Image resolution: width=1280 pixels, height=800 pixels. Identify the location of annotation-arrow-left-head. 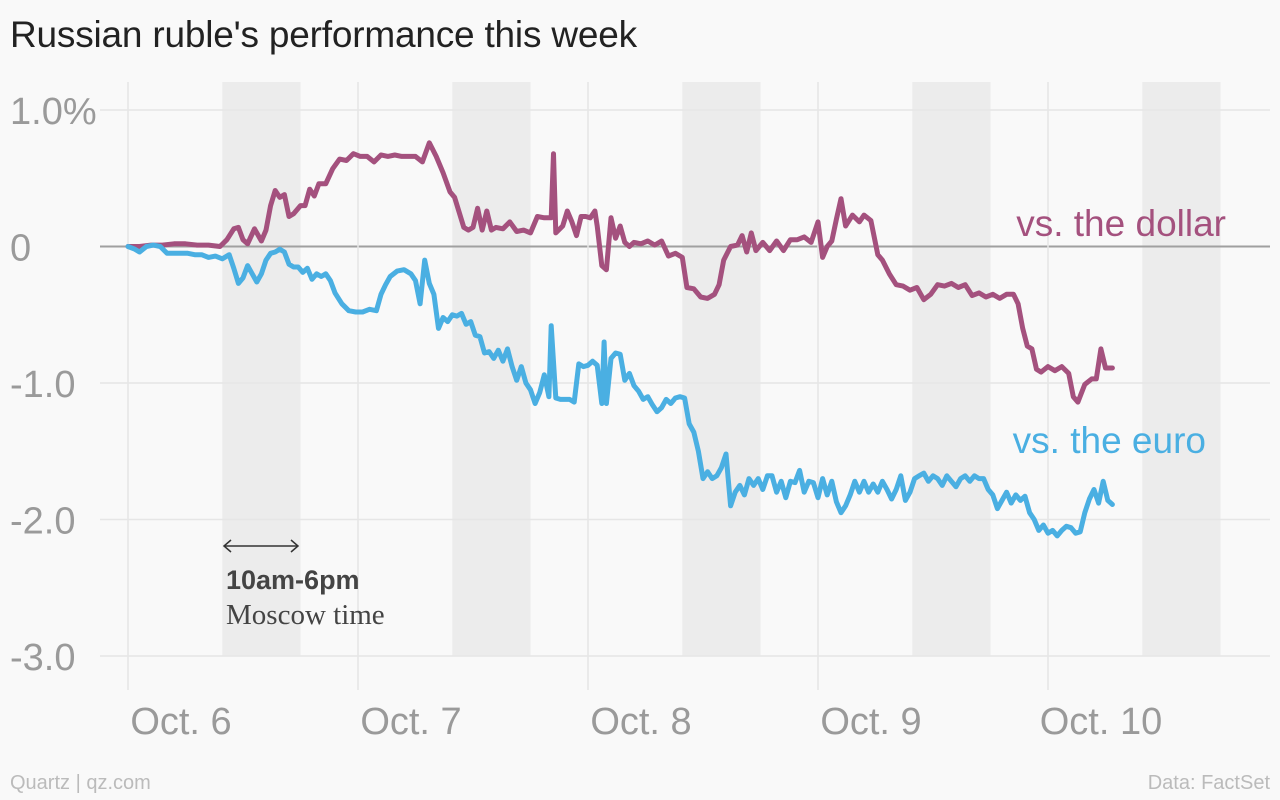
(227, 546).